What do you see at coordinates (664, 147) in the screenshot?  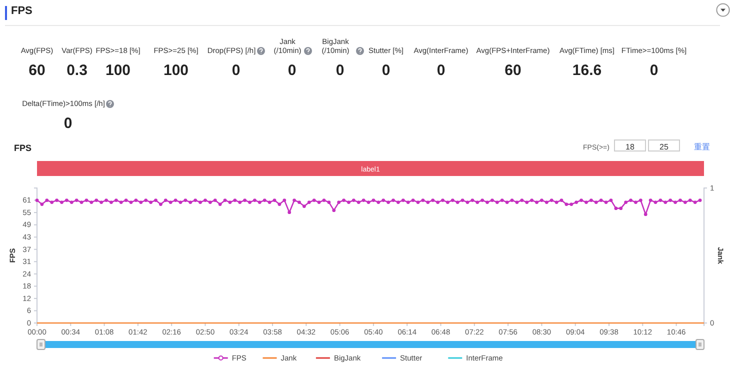 I see `text: 25` at bounding box center [664, 147].